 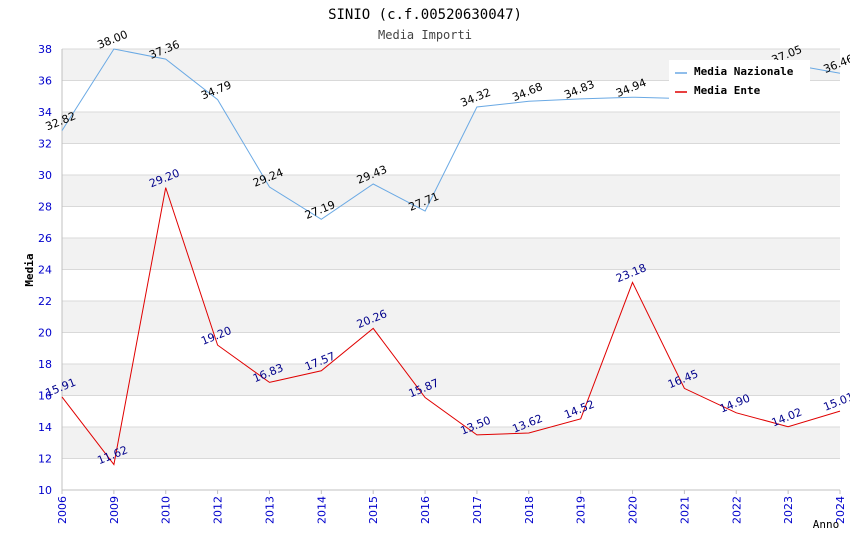 What do you see at coordinates (269, 510) in the screenshot?
I see `x-tick-label: 2013` at bounding box center [269, 510].